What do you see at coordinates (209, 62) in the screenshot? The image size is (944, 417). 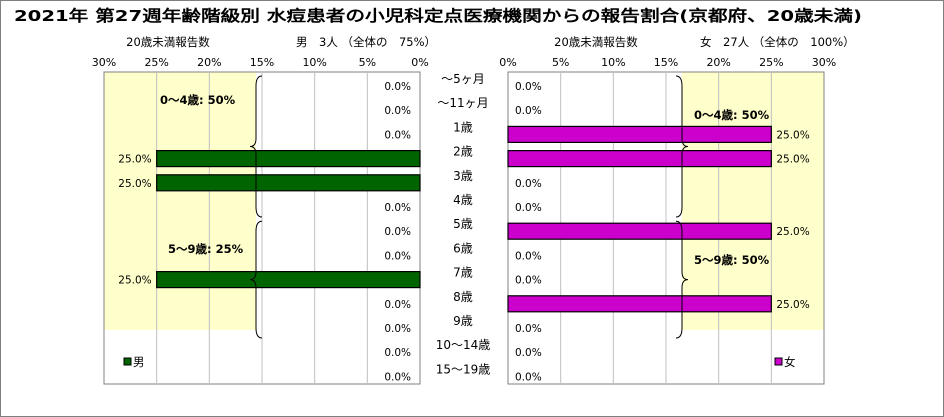 I see `male-tick-label: 20%` at bounding box center [209, 62].